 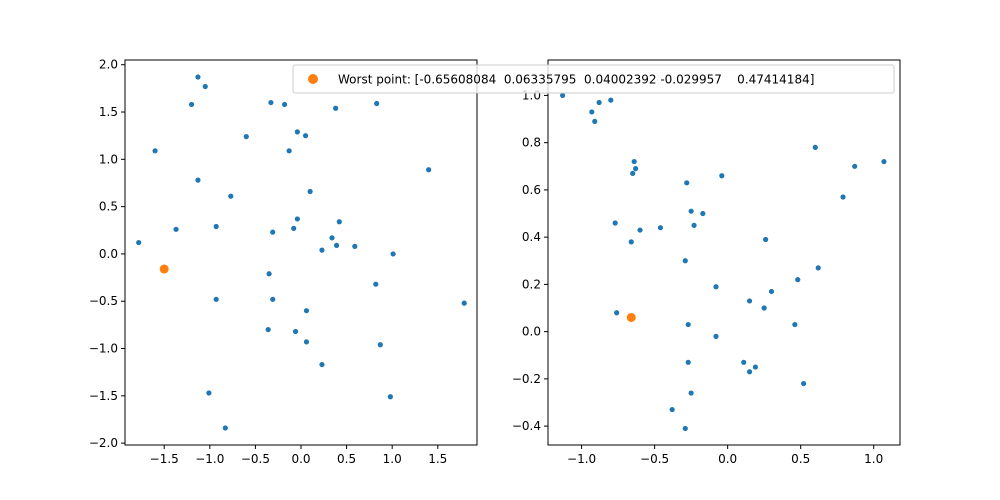 What do you see at coordinates (103, 301) in the screenshot?
I see `y-tick-label: −0.5` at bounding box center [103, 301].